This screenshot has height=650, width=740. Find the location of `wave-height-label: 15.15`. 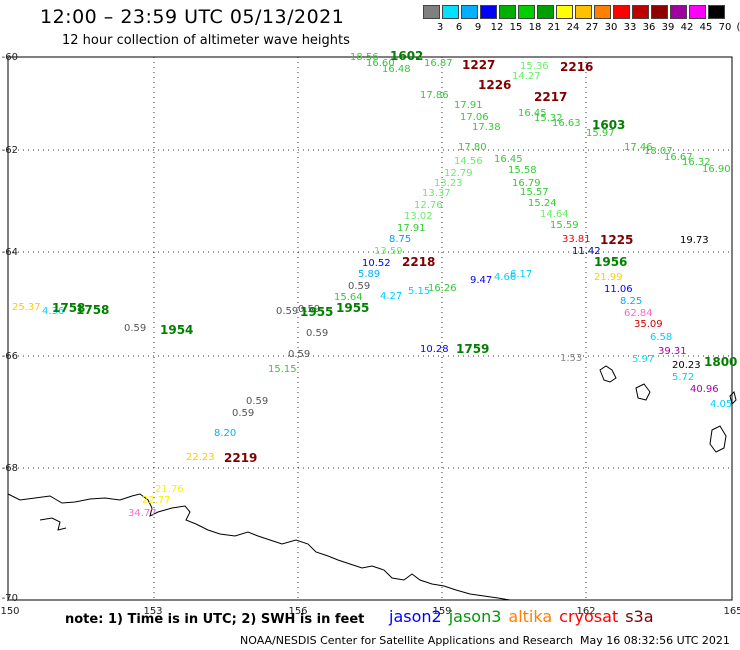

wave-height-label: 15.15 is located at coordinates (282, 369).